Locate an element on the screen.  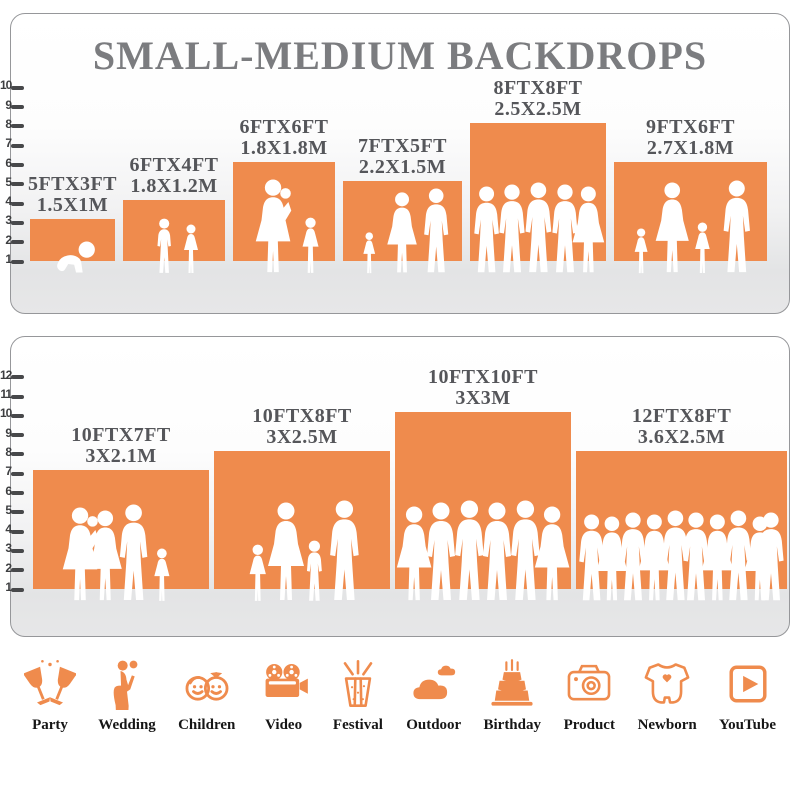
y-axis-tick-label: 2 is located at coordinates (8, 239).